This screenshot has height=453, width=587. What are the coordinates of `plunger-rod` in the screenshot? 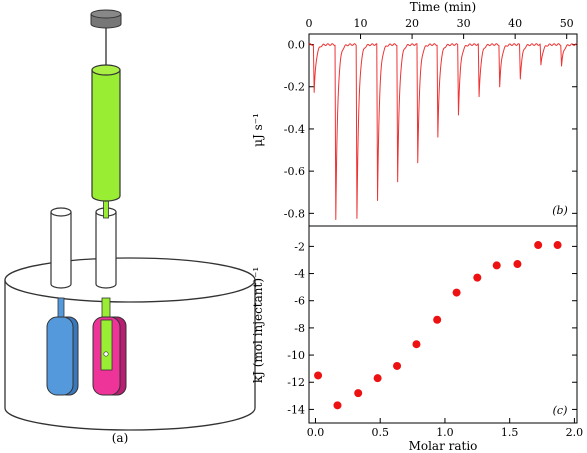 It's located at (106, 45).